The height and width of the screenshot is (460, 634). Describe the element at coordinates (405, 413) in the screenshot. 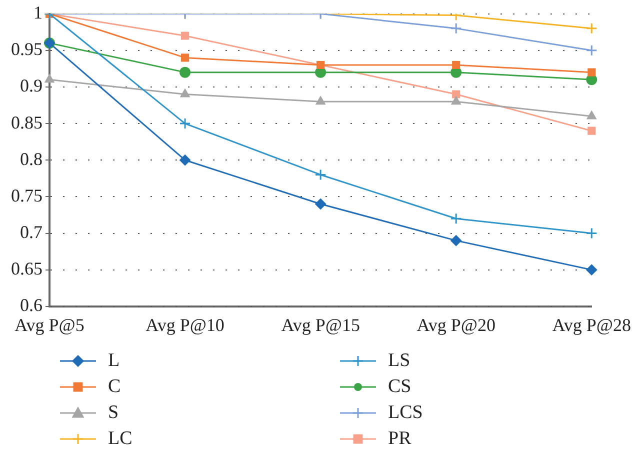

I see `legend-label: LCS` at that location.